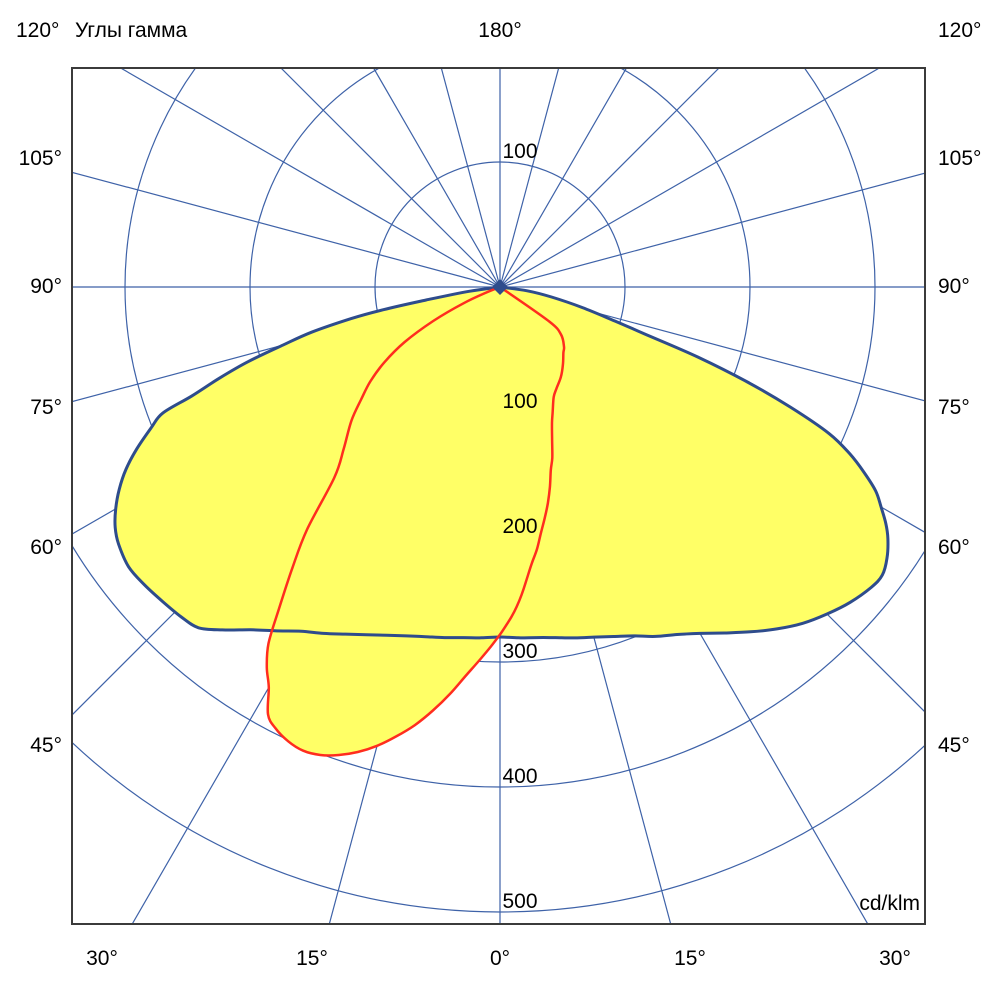  What do you see at coordinates (500, 30) in the screenshot?
I see `gamma-axis-label-180: 180°` at bounding box center [500, 30].